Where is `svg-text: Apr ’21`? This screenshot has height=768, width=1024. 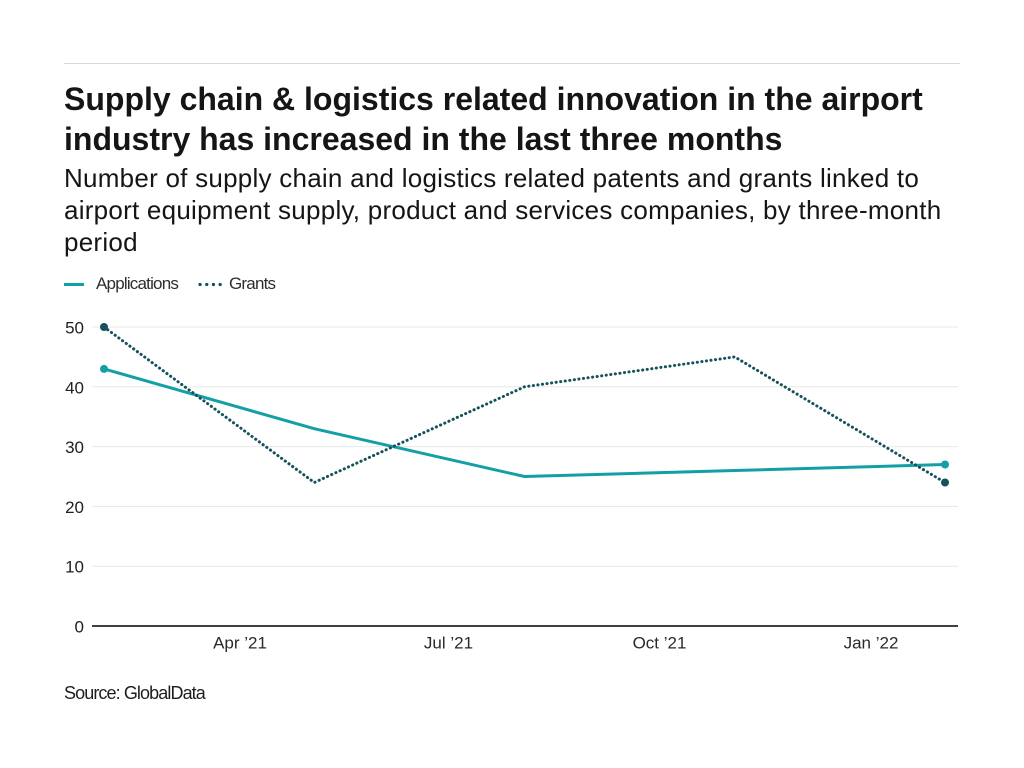
svg-text: Apr ’21 is located at coordinates (240, 643).